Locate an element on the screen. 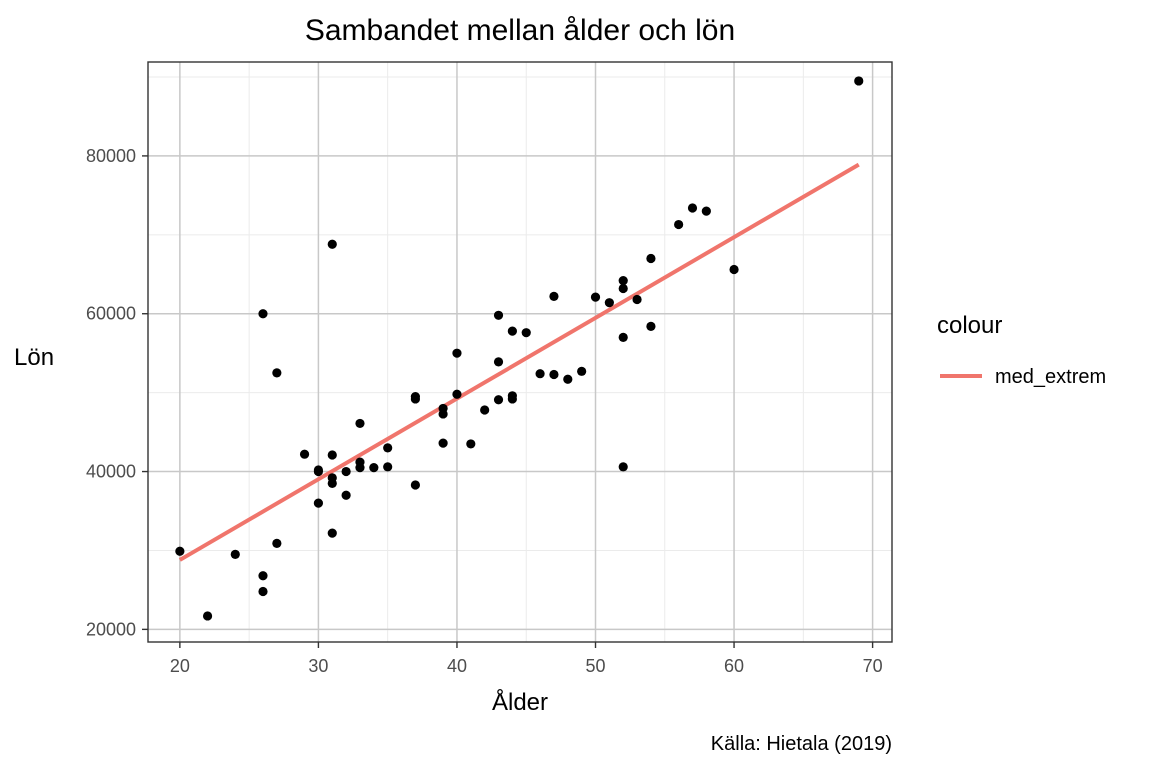  x-tick-label: 60 is located at coordinates (734, 666).